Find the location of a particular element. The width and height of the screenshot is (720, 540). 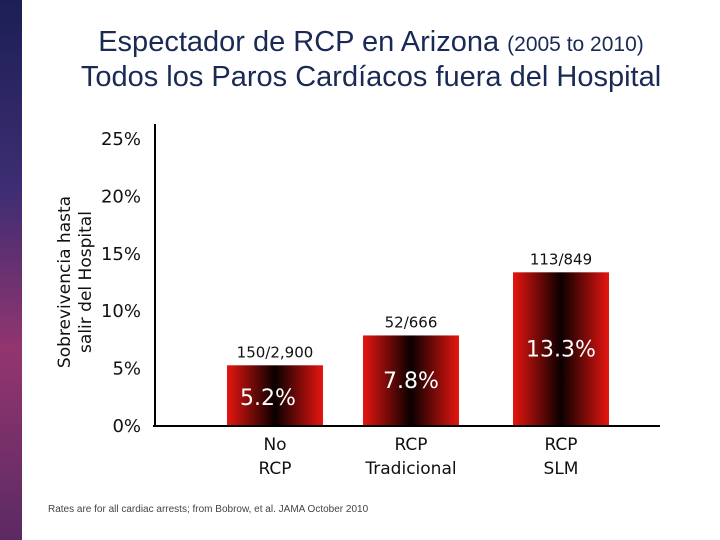

y-tick-label: 25% is located at coordinates (121, 139).